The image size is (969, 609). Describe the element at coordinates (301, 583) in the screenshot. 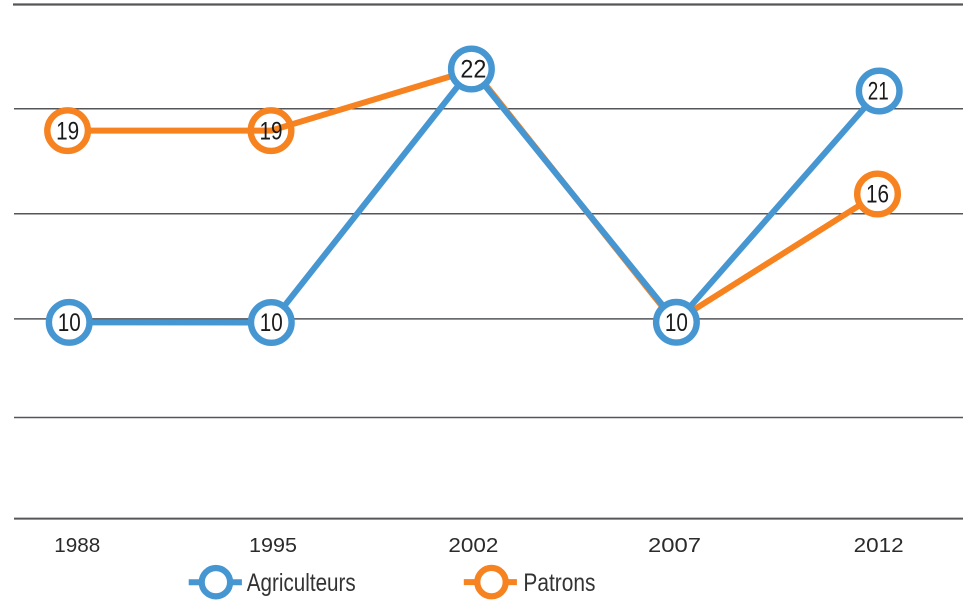

I see `svg-text: Agriculteurs` at that location.